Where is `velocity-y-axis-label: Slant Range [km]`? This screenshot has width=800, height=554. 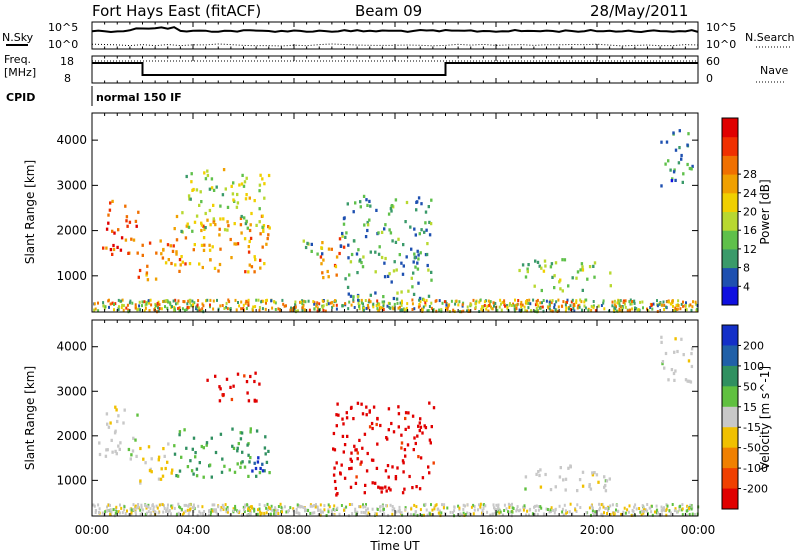 velocity-y-axis-label: Slant Range [km] is located at coordinates (30, 418).